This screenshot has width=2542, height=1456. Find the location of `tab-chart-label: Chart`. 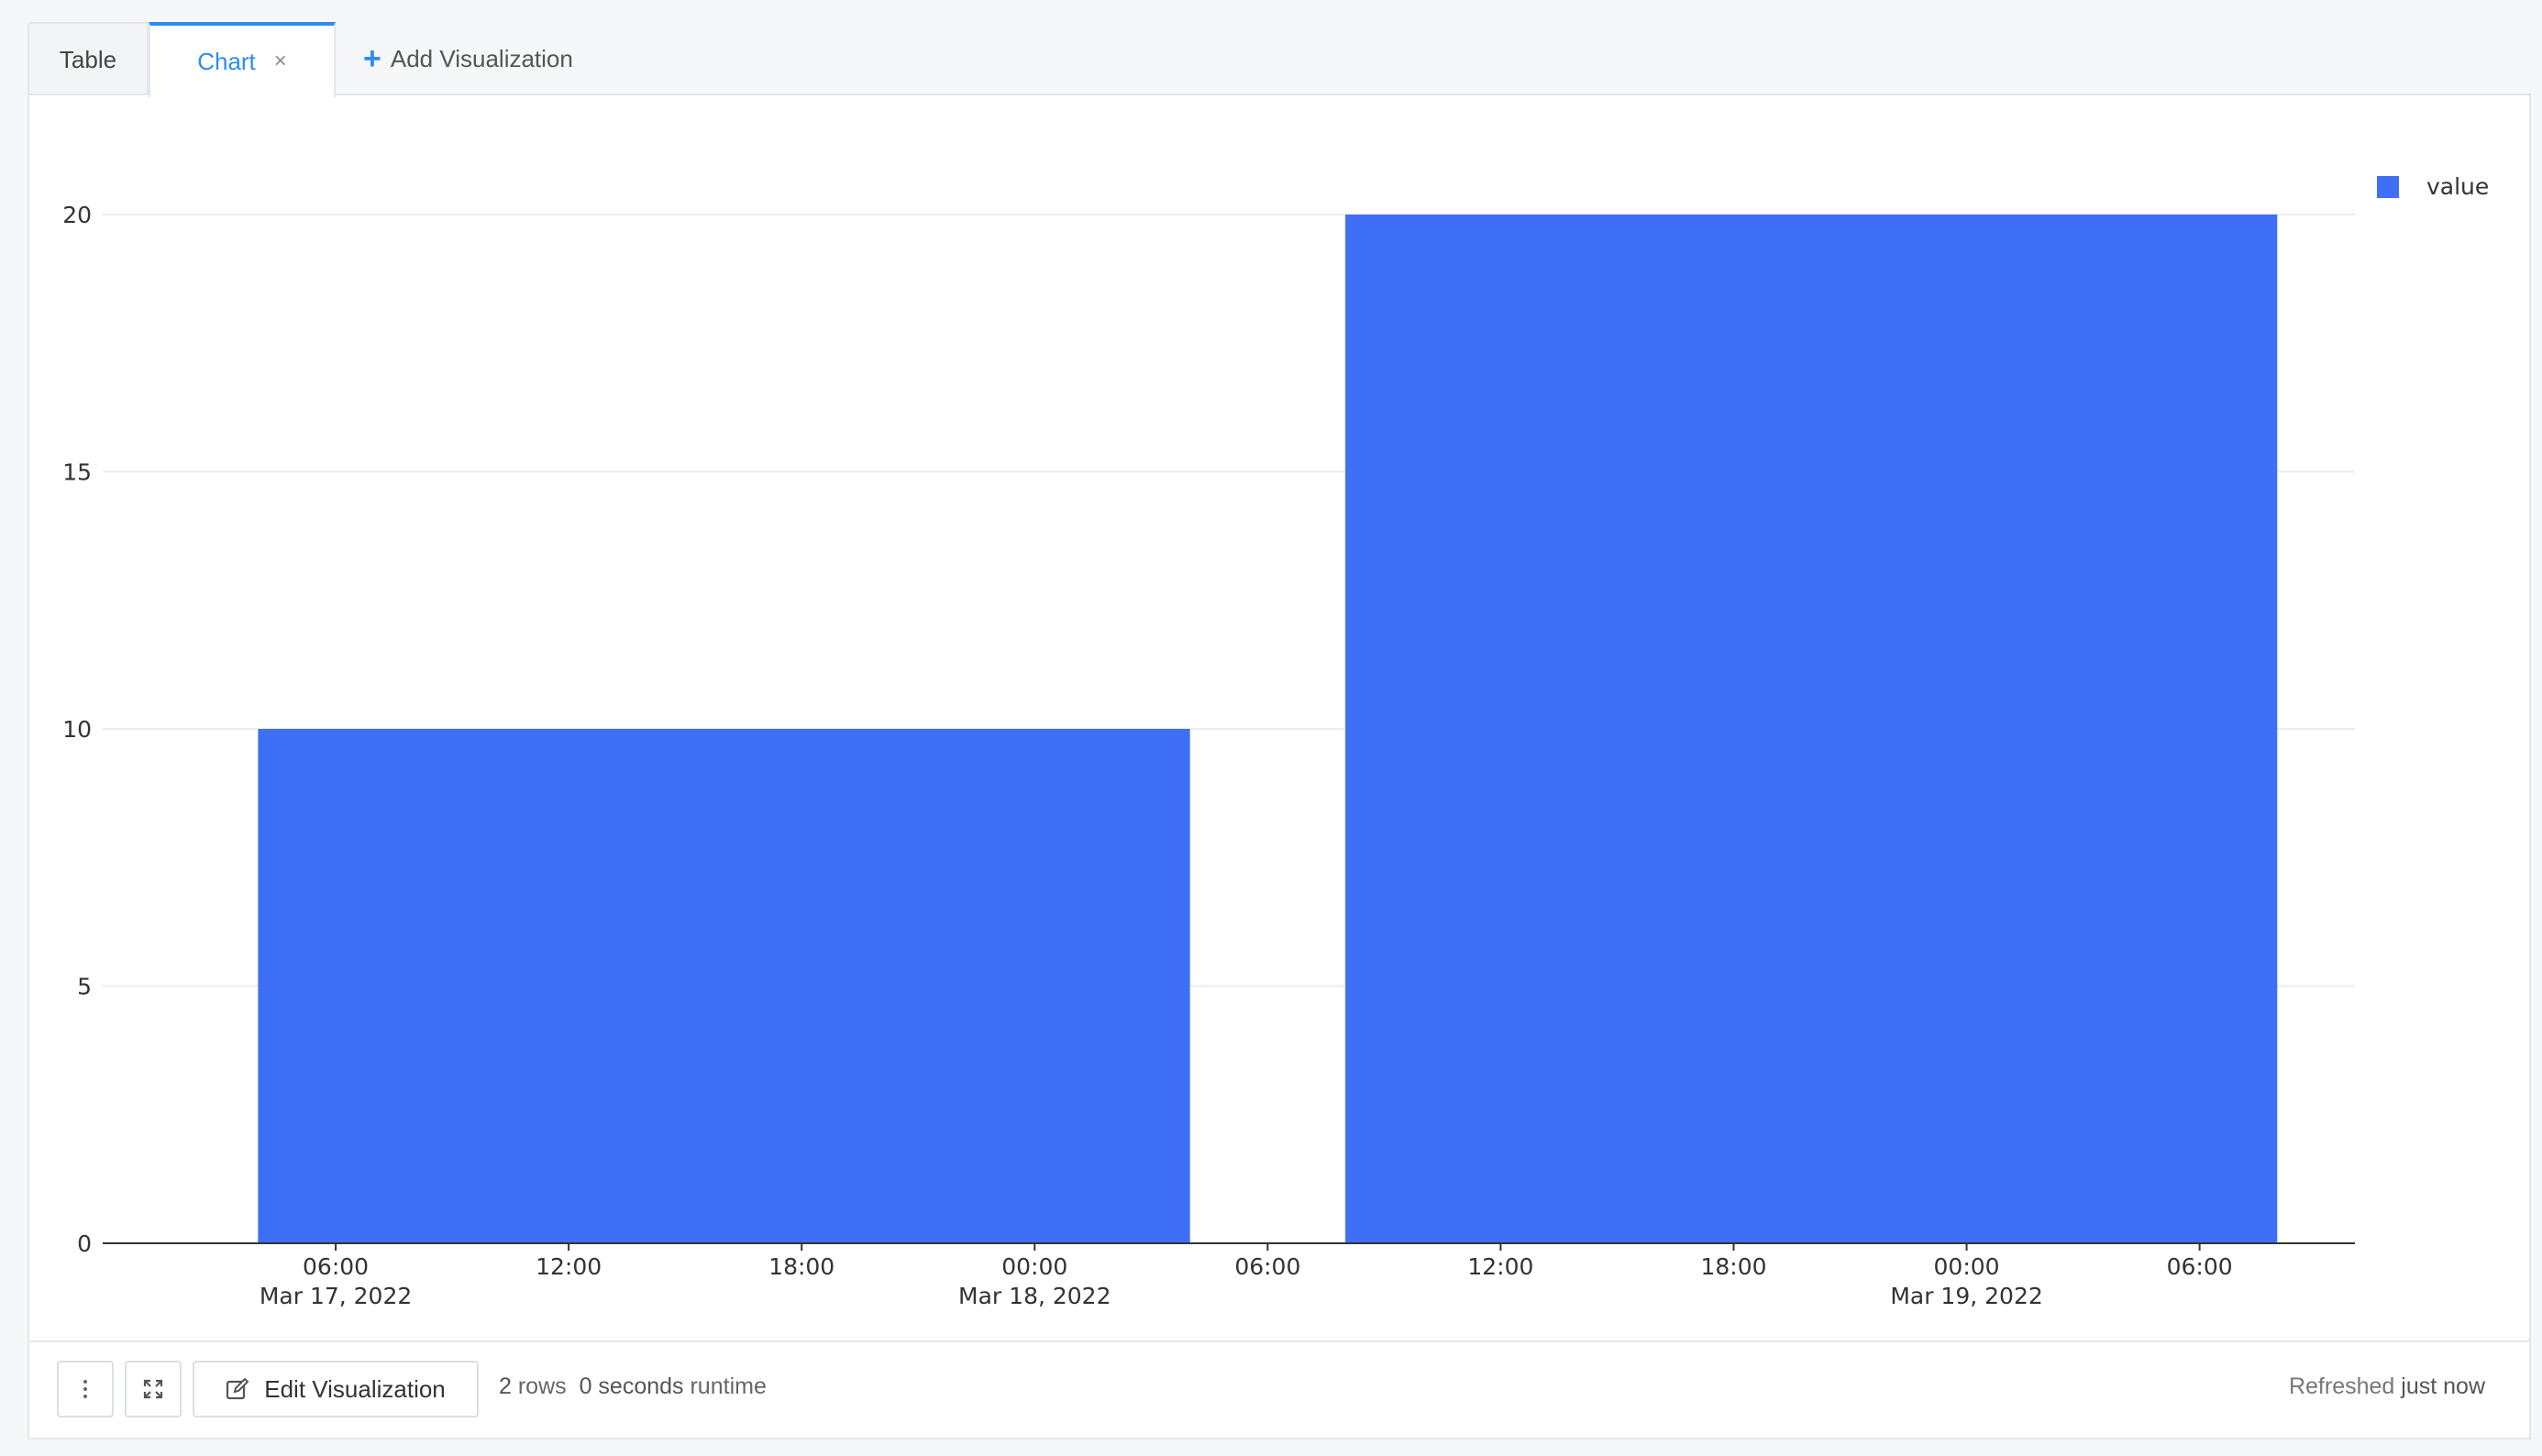

tab-chart-label: Chart is located at coordinates (227, 61).